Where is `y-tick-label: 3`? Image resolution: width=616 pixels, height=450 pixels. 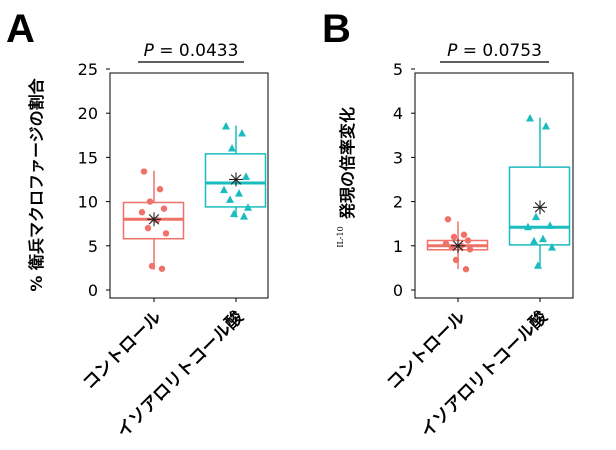
y-tick-label: 3 is located at coordinates (398, 157).